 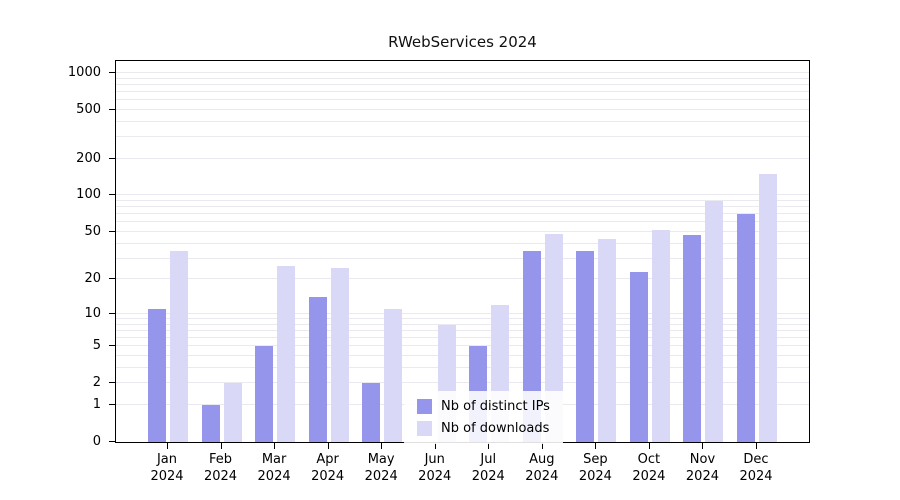 I want to click on x-tick-label: Nov 2024, so click(x=702, y=468).